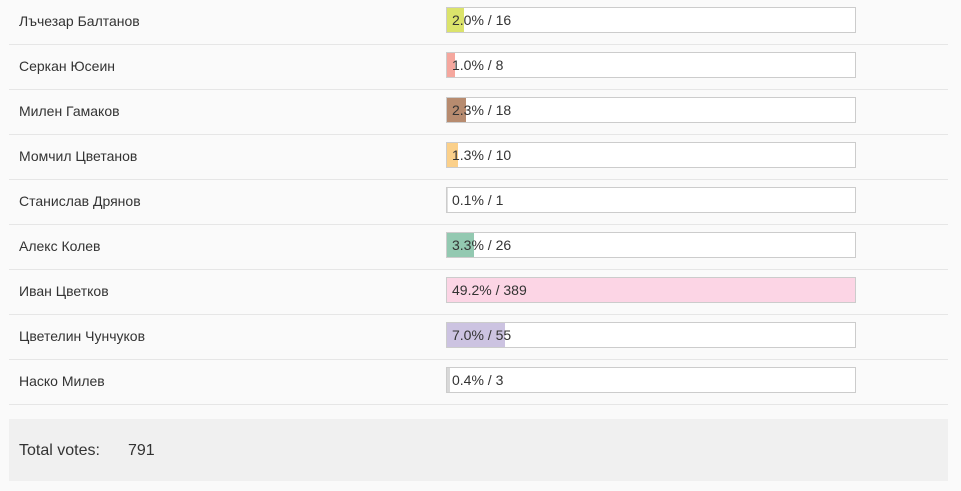 Image resolution: width=961 pixels, height=491 pixels. I want to click on poll-row: Лъчезар Балтанов 2.0% / 16, so click(478, 22).